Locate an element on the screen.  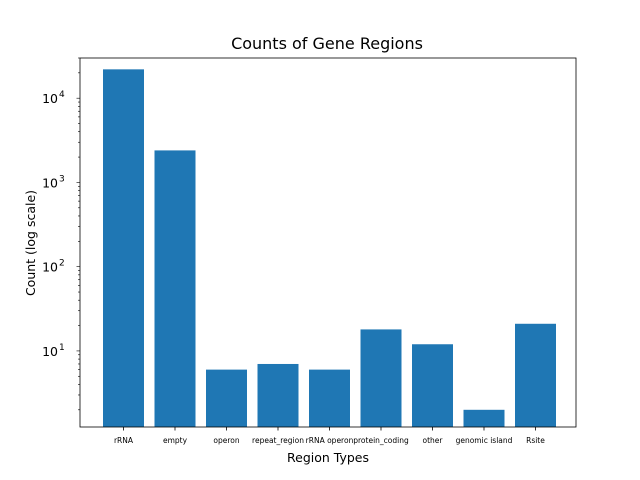
bar-empty is located at coordinates (175, 289).